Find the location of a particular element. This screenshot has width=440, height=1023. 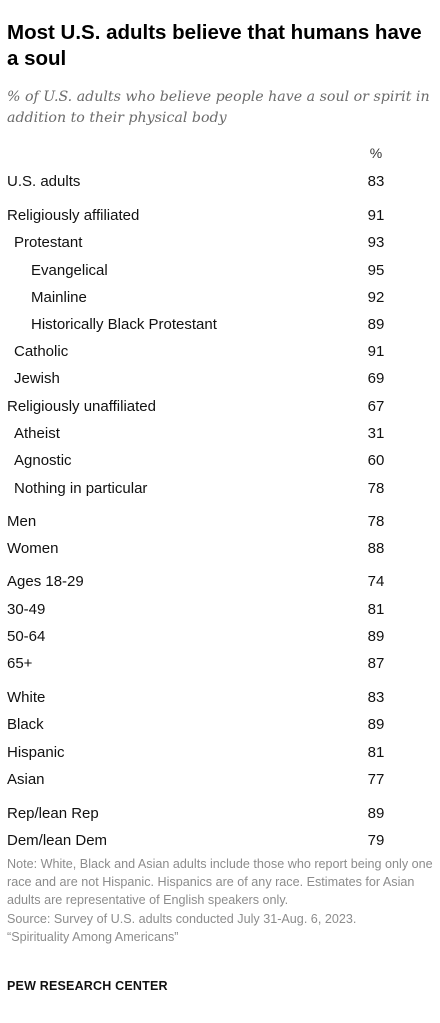

row-value: 93 is located at coordinates (376, 242).